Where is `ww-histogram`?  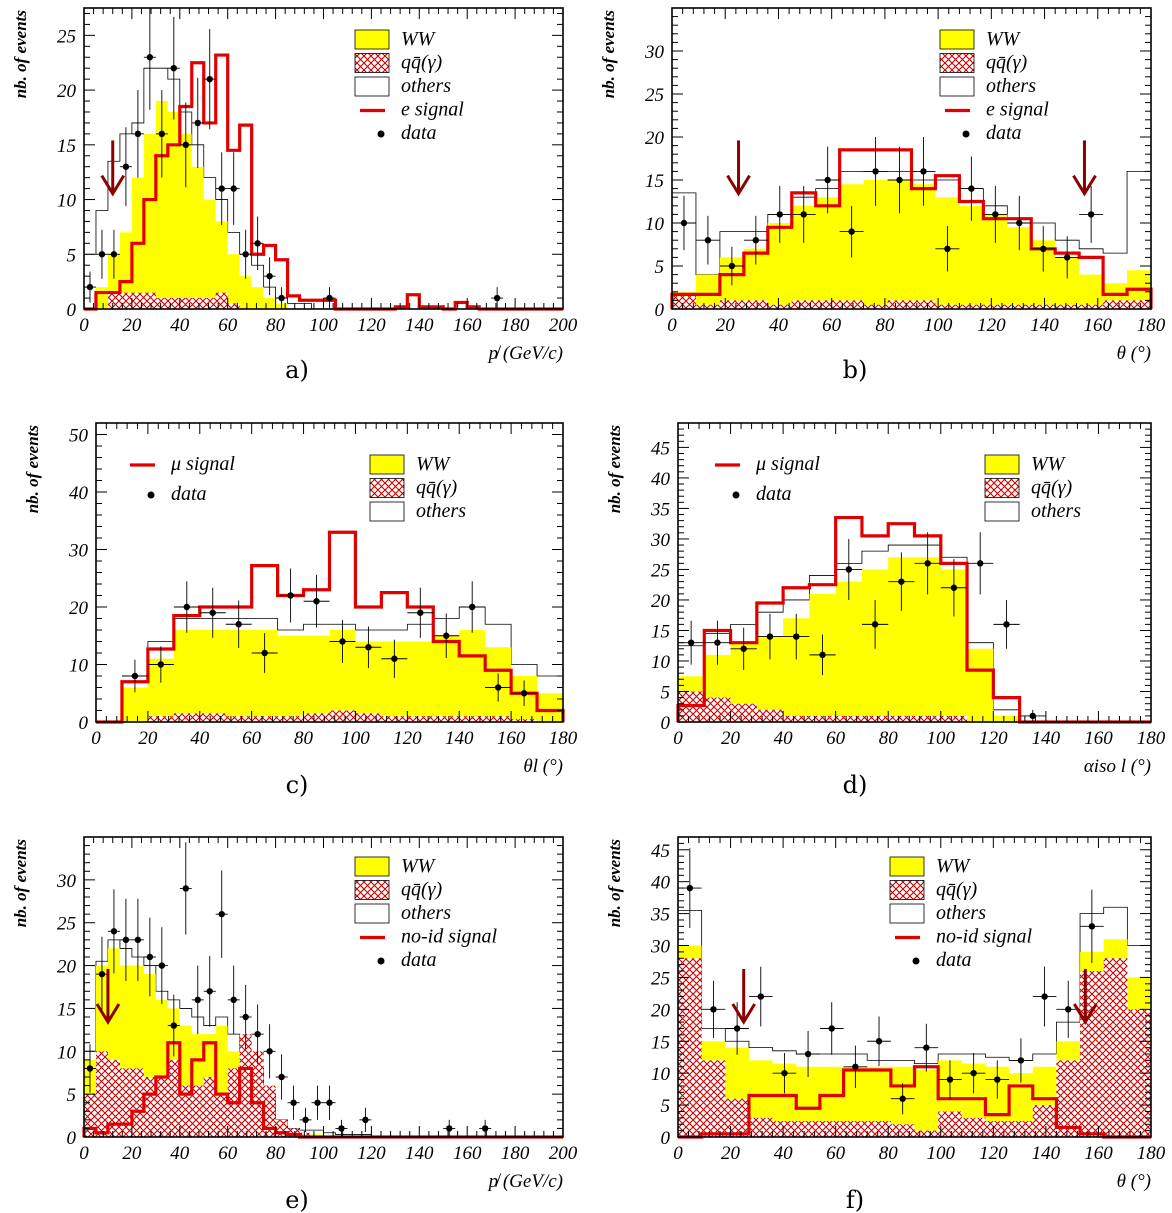
ww-histogram is located at coordinates (323, 205).